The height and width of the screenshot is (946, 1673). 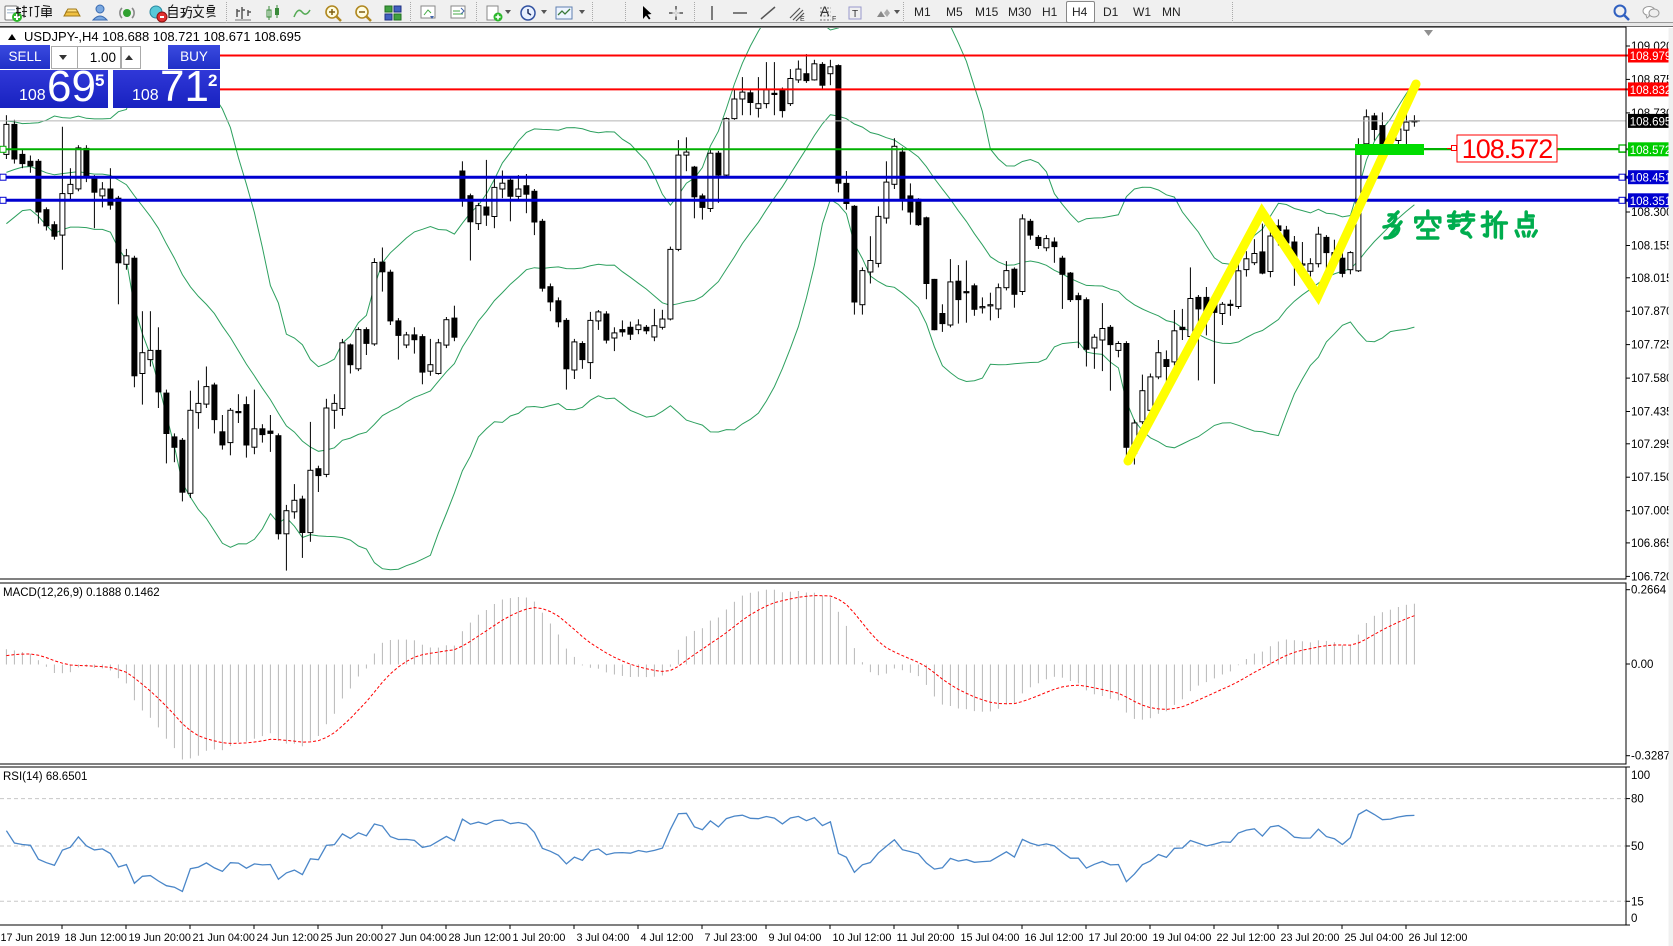 What do you see at coordinates (160, 938) in the screenshot?
I see `svg-text: 19 Jun 20:00` at bounding box center [160, 938].